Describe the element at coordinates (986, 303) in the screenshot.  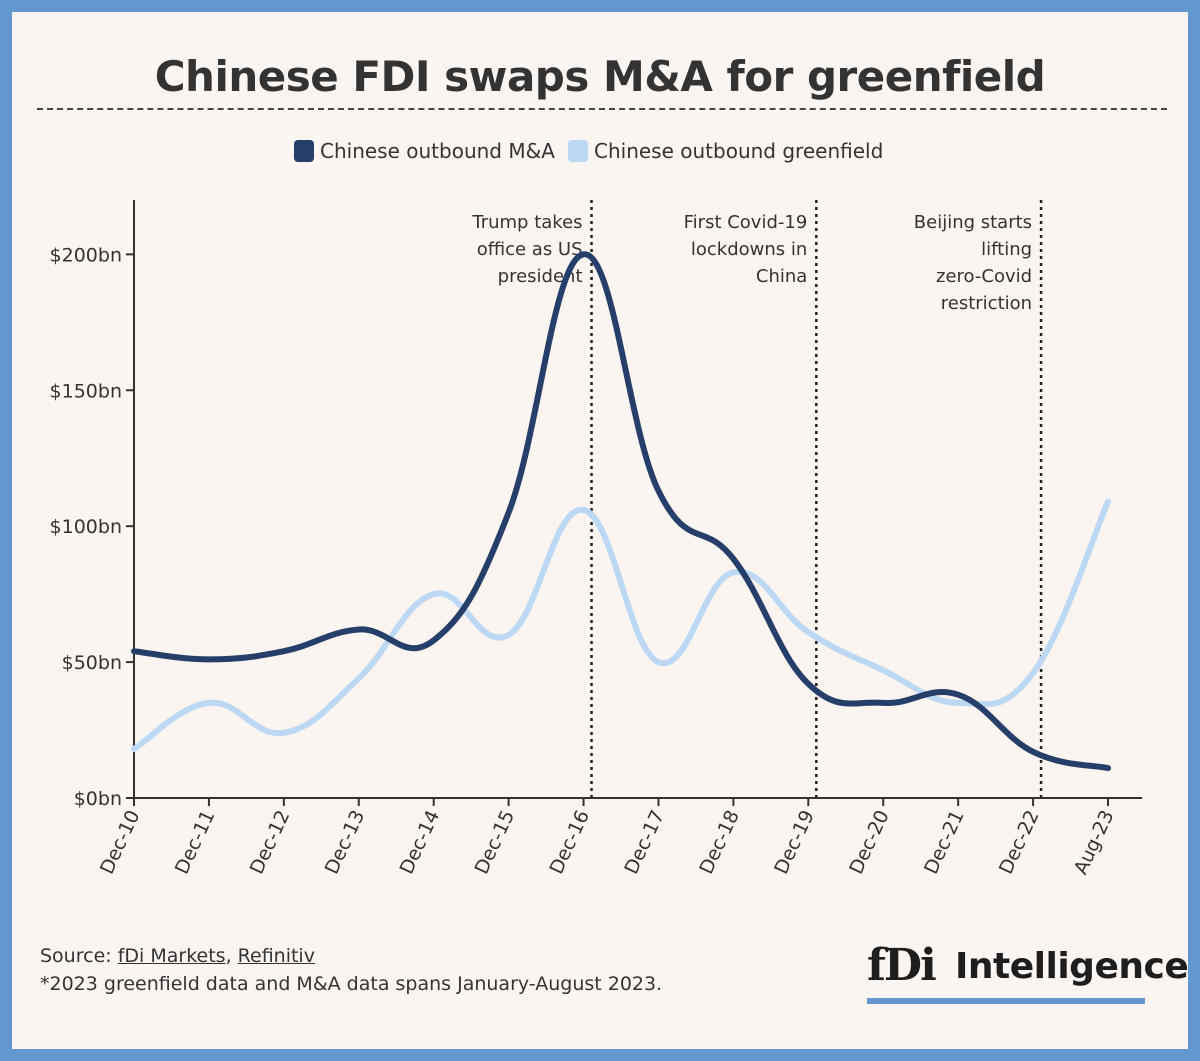
I see `event-annotation-text: restriction` at that location.